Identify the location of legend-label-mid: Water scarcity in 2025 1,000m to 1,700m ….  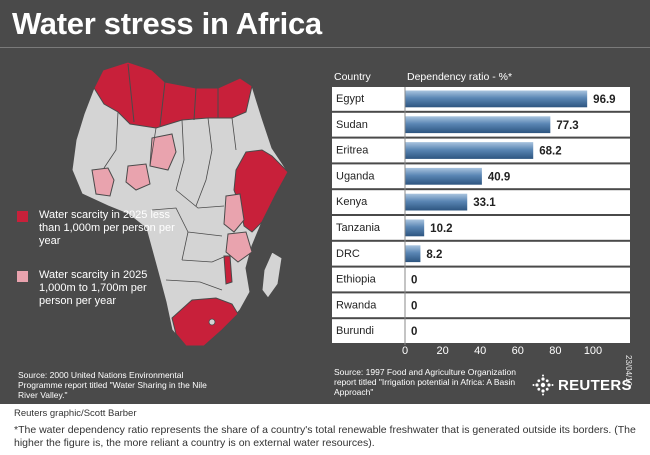
(93, 288).